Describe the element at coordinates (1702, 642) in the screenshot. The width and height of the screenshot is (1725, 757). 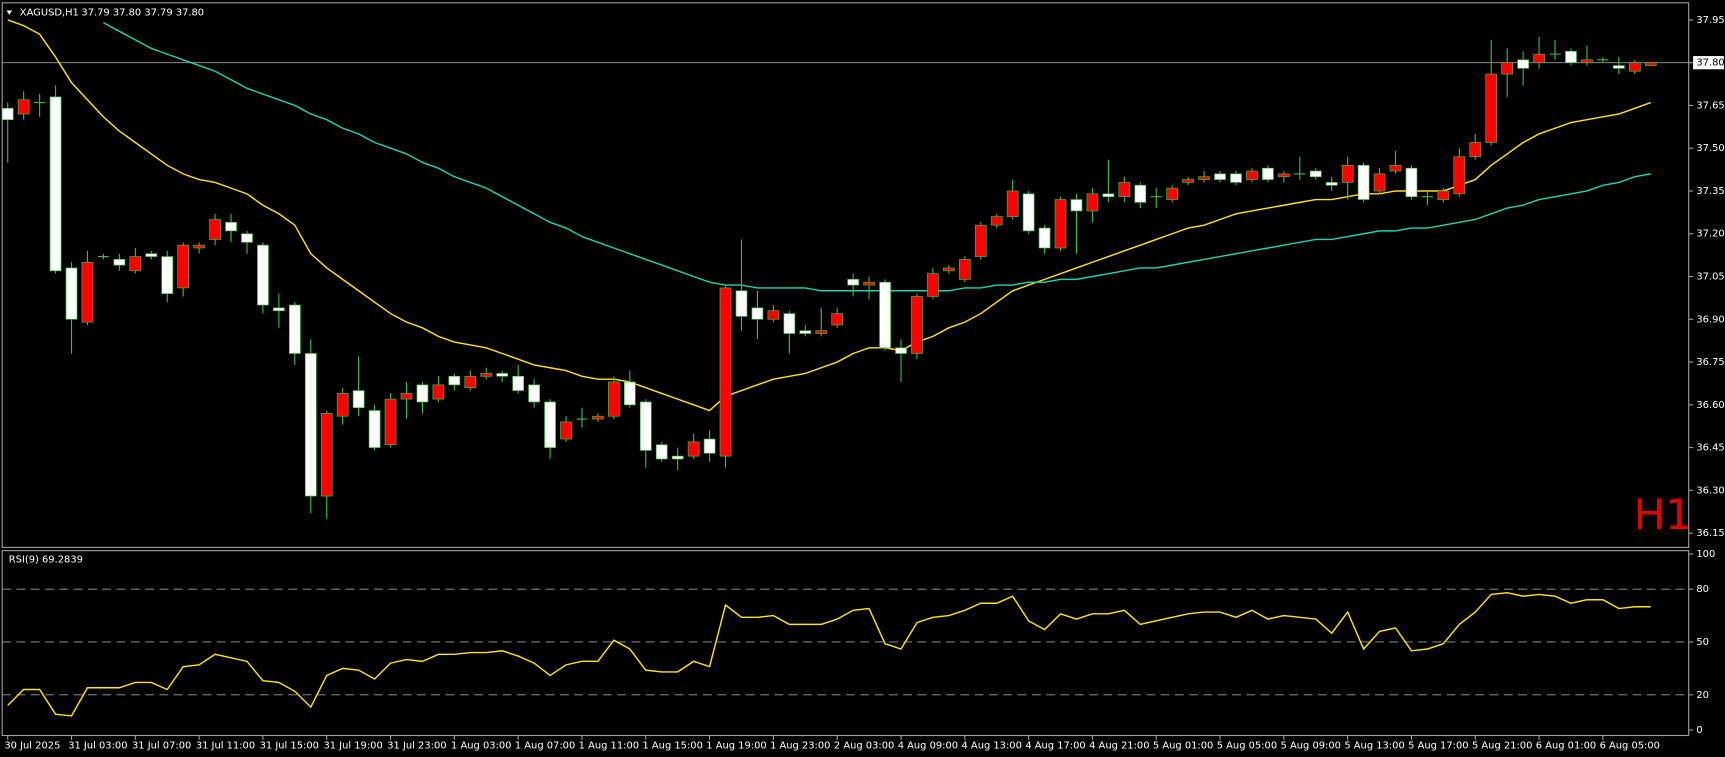
I see `y-tick-label: 50` at that location.